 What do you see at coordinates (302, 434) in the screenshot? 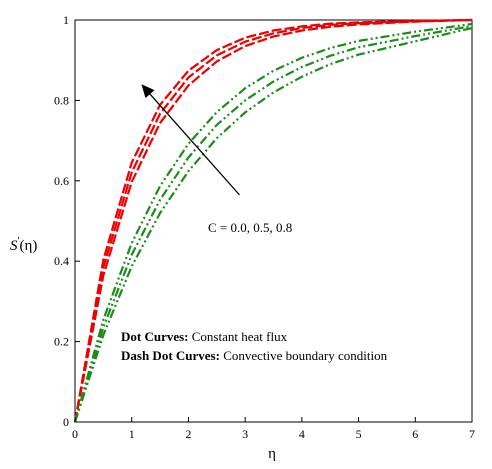
I see `x-tick-label: 4` at bounding box center [302, 434].